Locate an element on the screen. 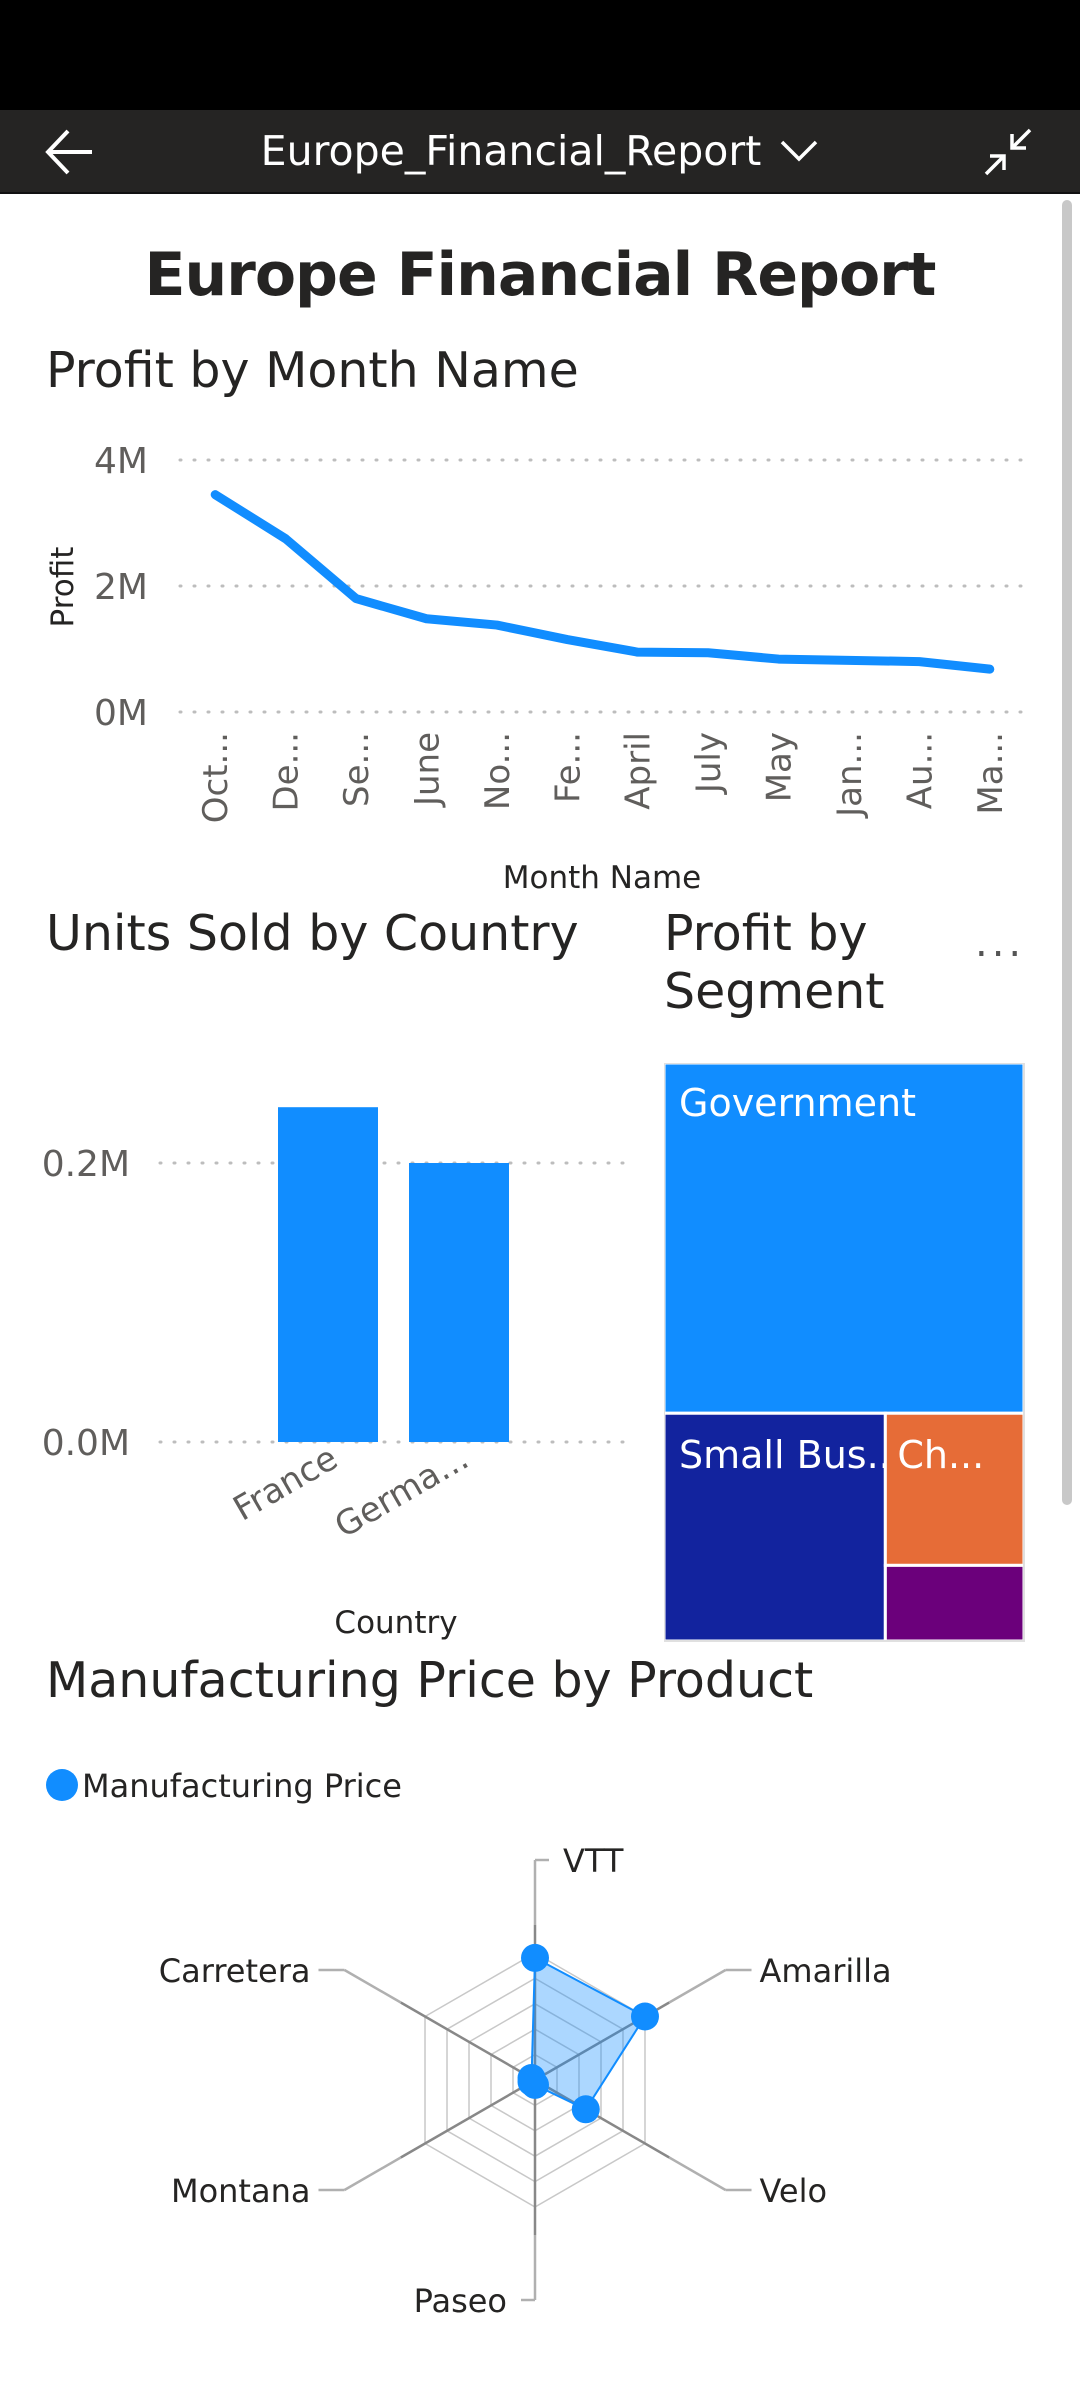 Image resolution: width=1080 pixels, height=2400 pixels. report-name: Europe_Financial_Report is located at coordinates (511, 151).